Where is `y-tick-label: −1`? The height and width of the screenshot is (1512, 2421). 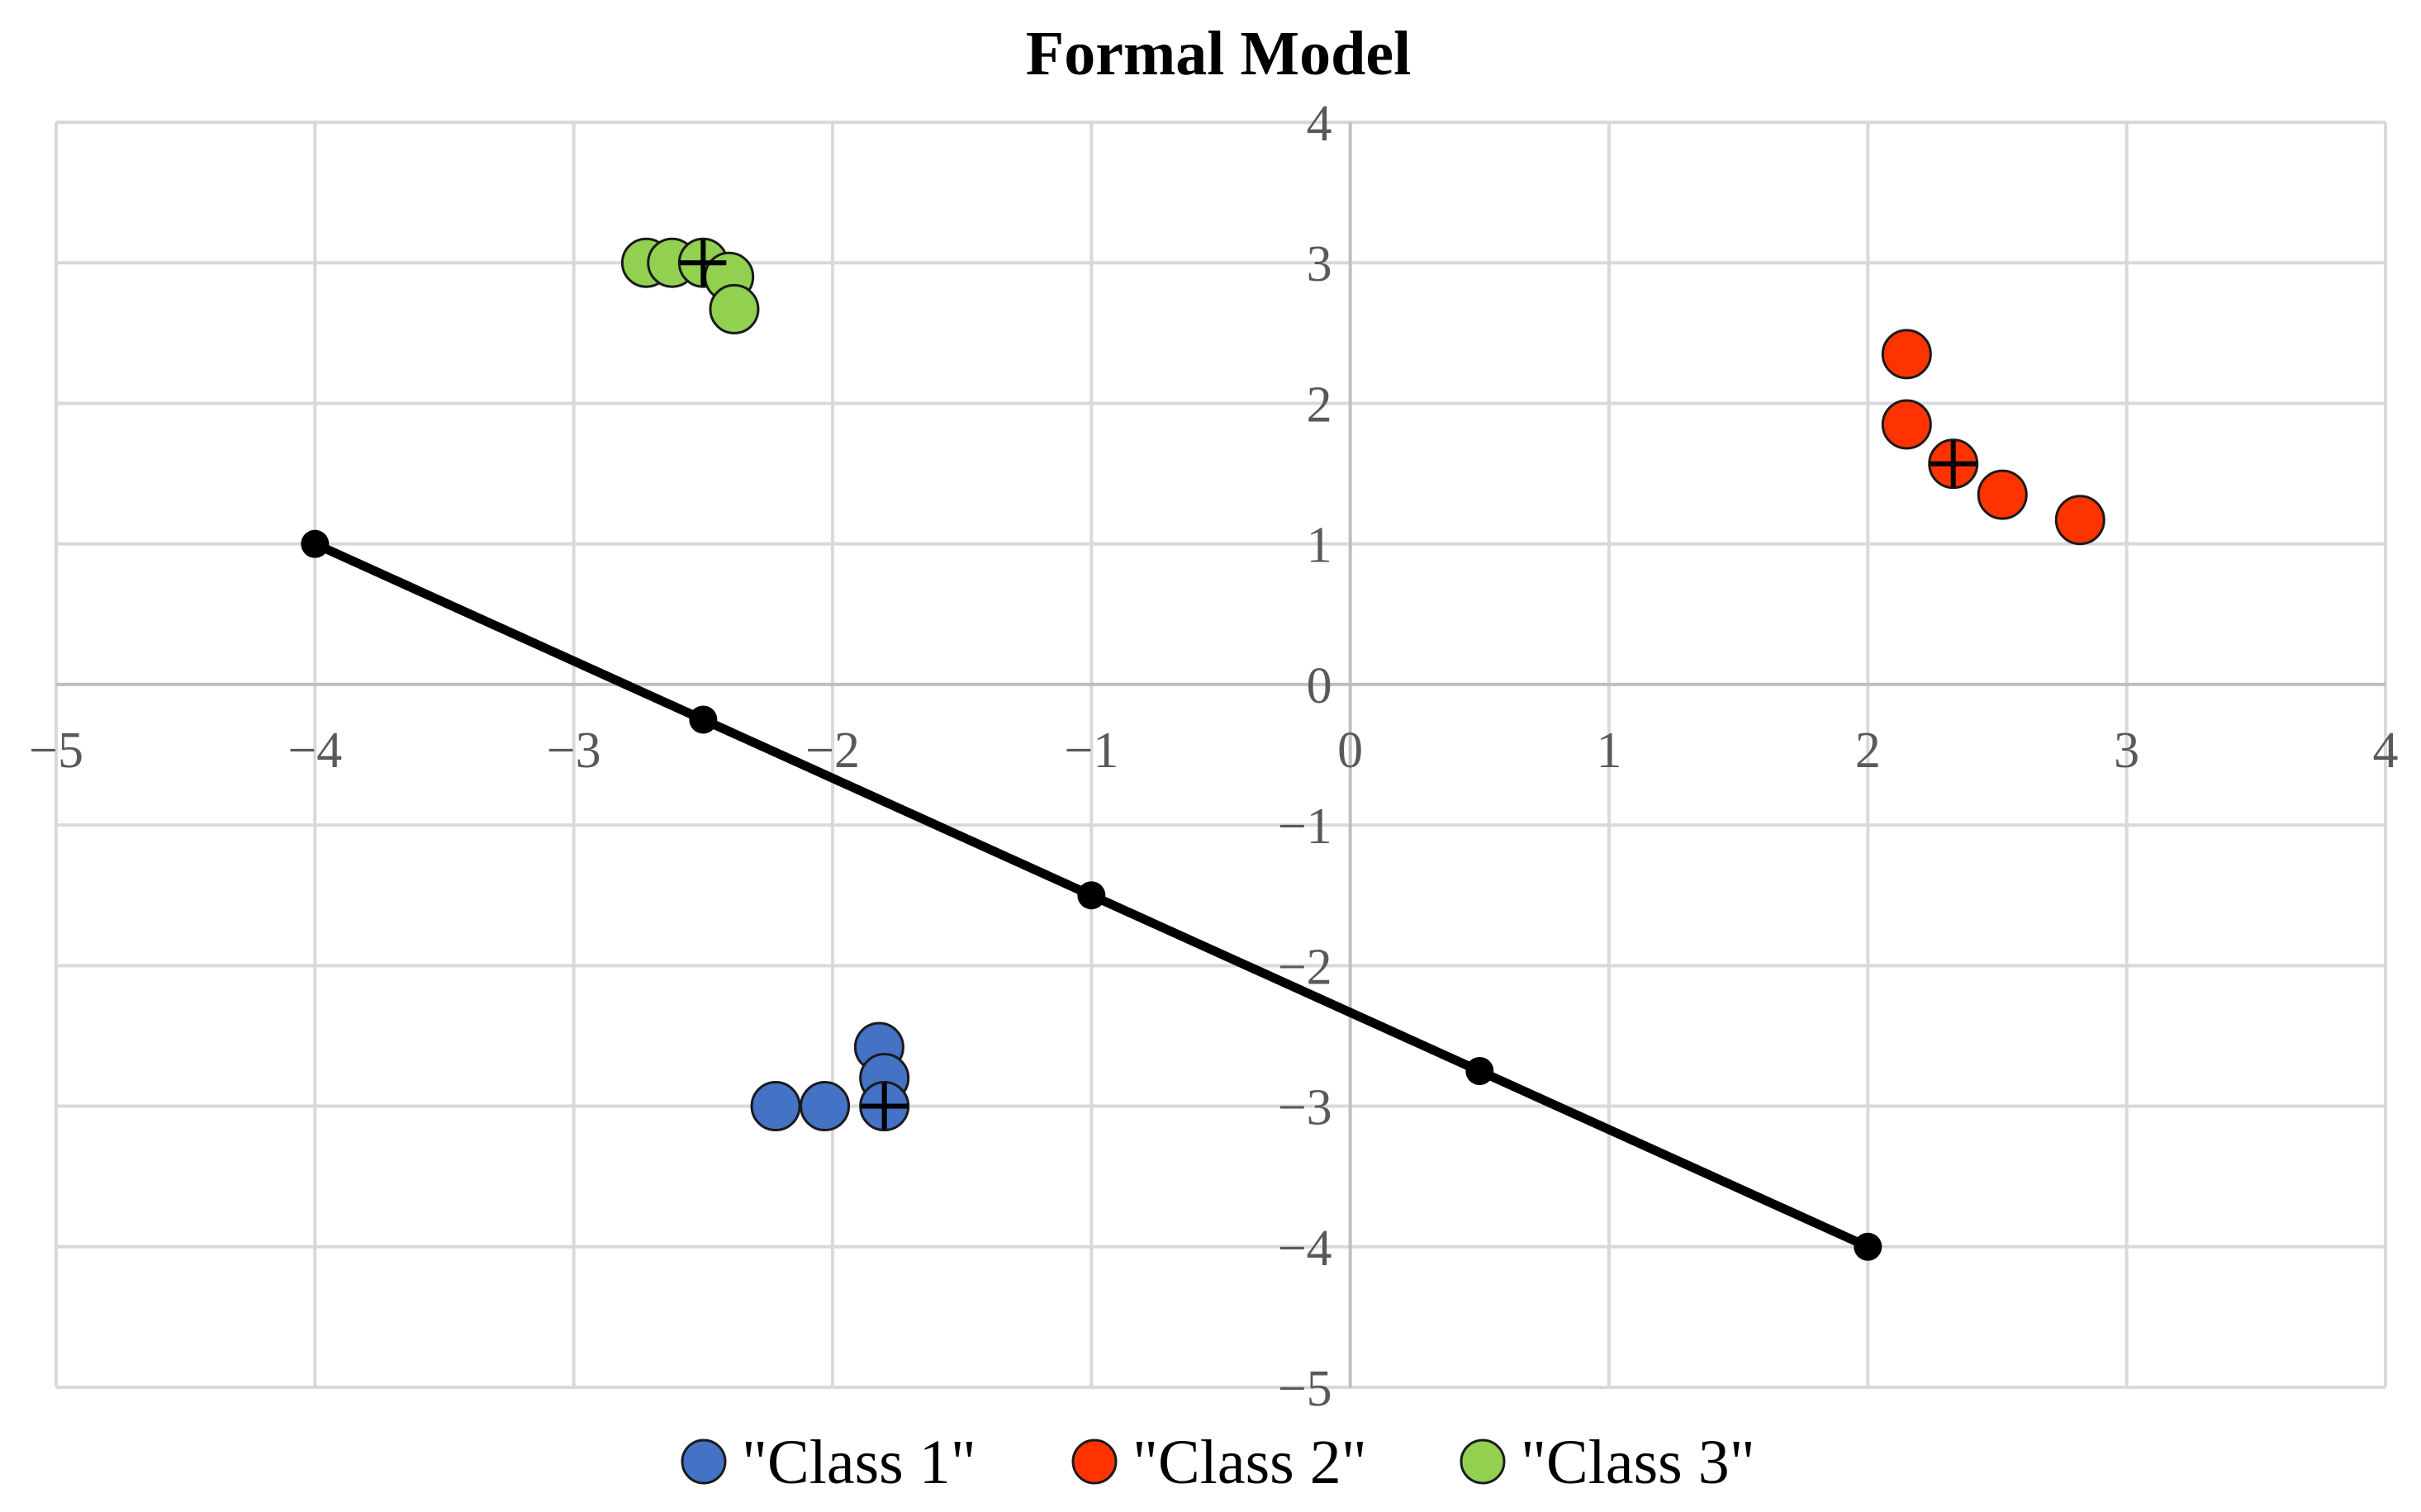 y-tick-label: −1 is located at coordinates (1305, 827).